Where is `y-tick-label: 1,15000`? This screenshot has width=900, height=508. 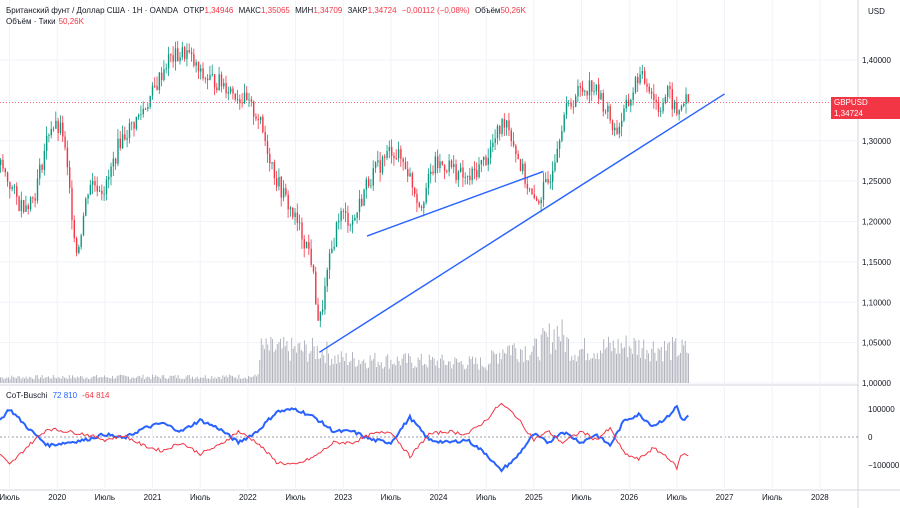 y-tick-label: 1,15000 is located at coordinates (876, 262).